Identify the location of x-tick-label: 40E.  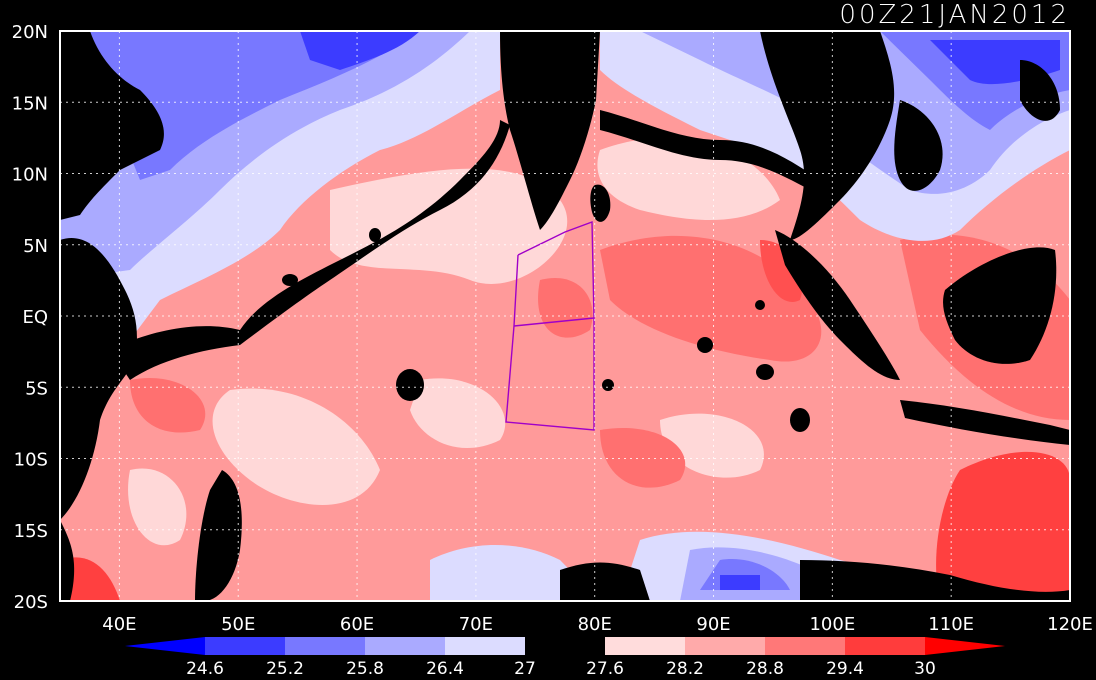
(119, 624).